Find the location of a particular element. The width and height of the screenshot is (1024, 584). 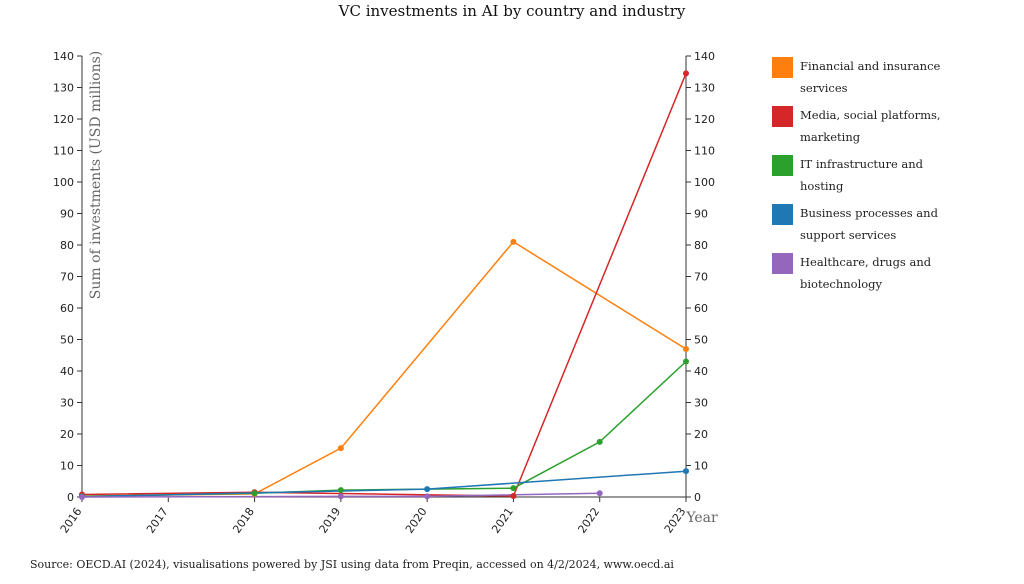

x-tick-label: 2019 is located at coordinates (330, 520).